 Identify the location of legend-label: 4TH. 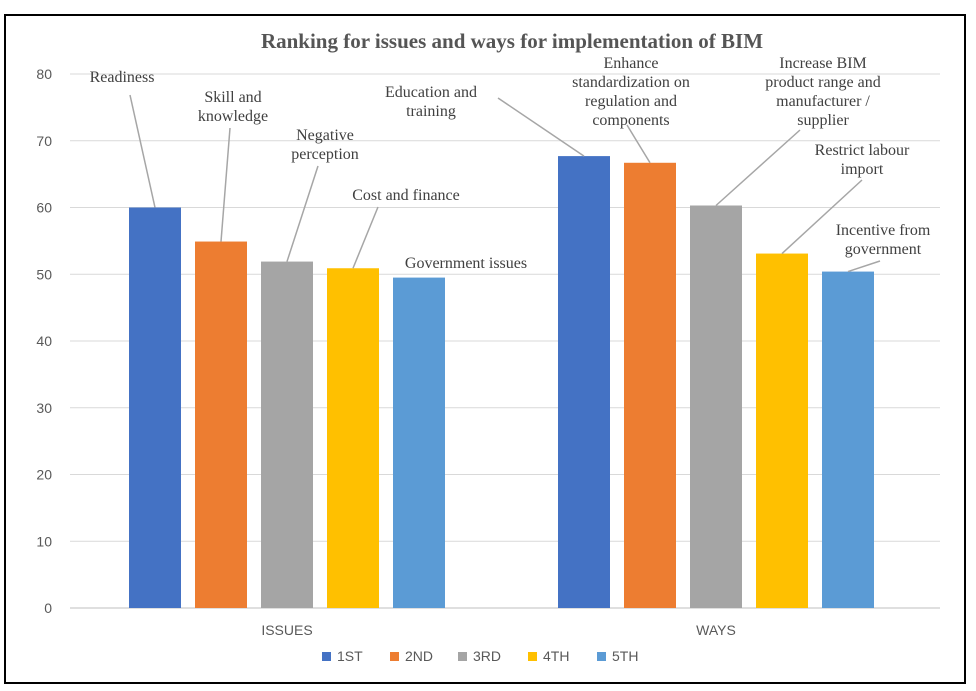
(556, 656).